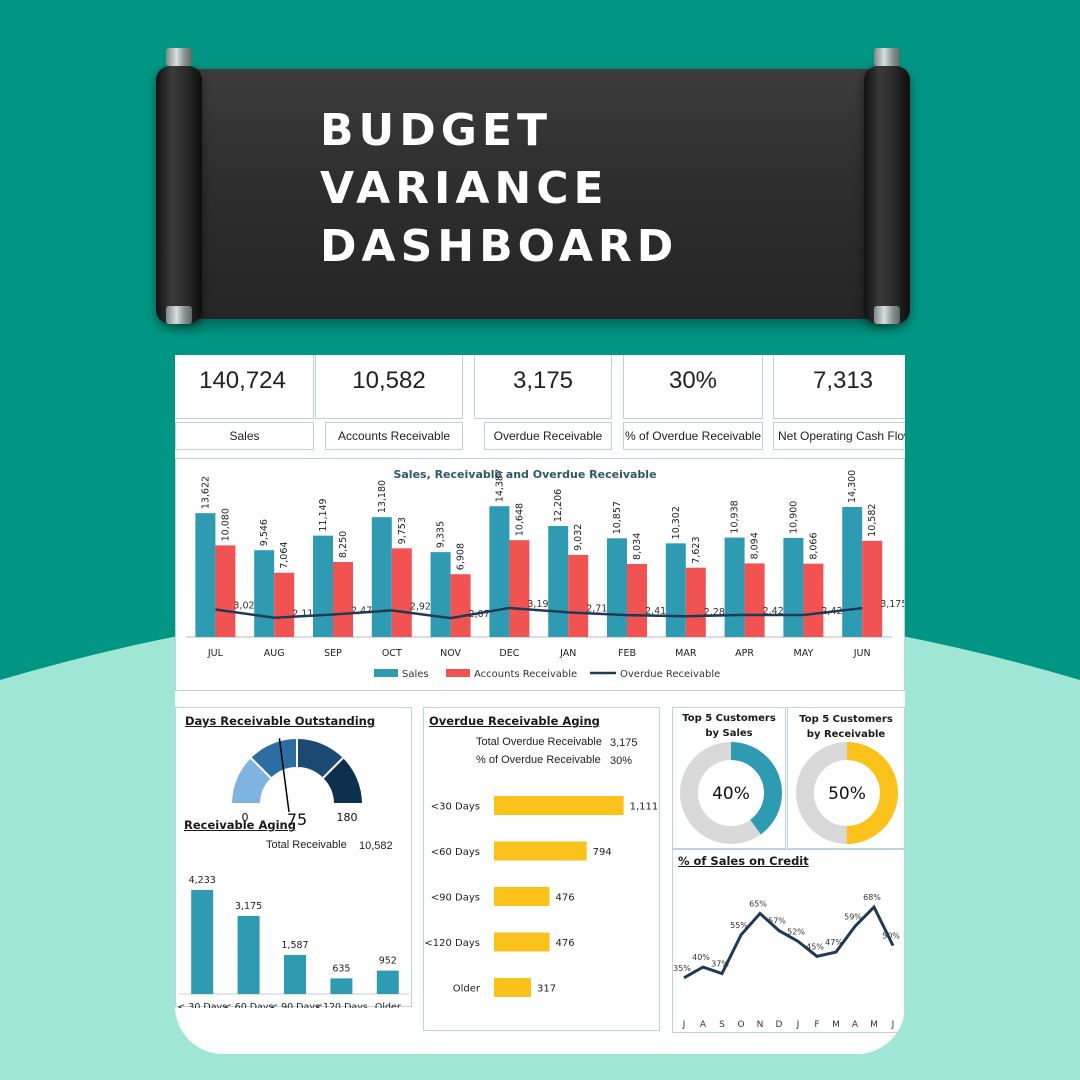 This screenshot has height=1080, width=1080. What do you see at coordinates (548, 436) in the screenshot?
I see `kpi-label: Overdue Receivable` at bounding box center [548, 436].